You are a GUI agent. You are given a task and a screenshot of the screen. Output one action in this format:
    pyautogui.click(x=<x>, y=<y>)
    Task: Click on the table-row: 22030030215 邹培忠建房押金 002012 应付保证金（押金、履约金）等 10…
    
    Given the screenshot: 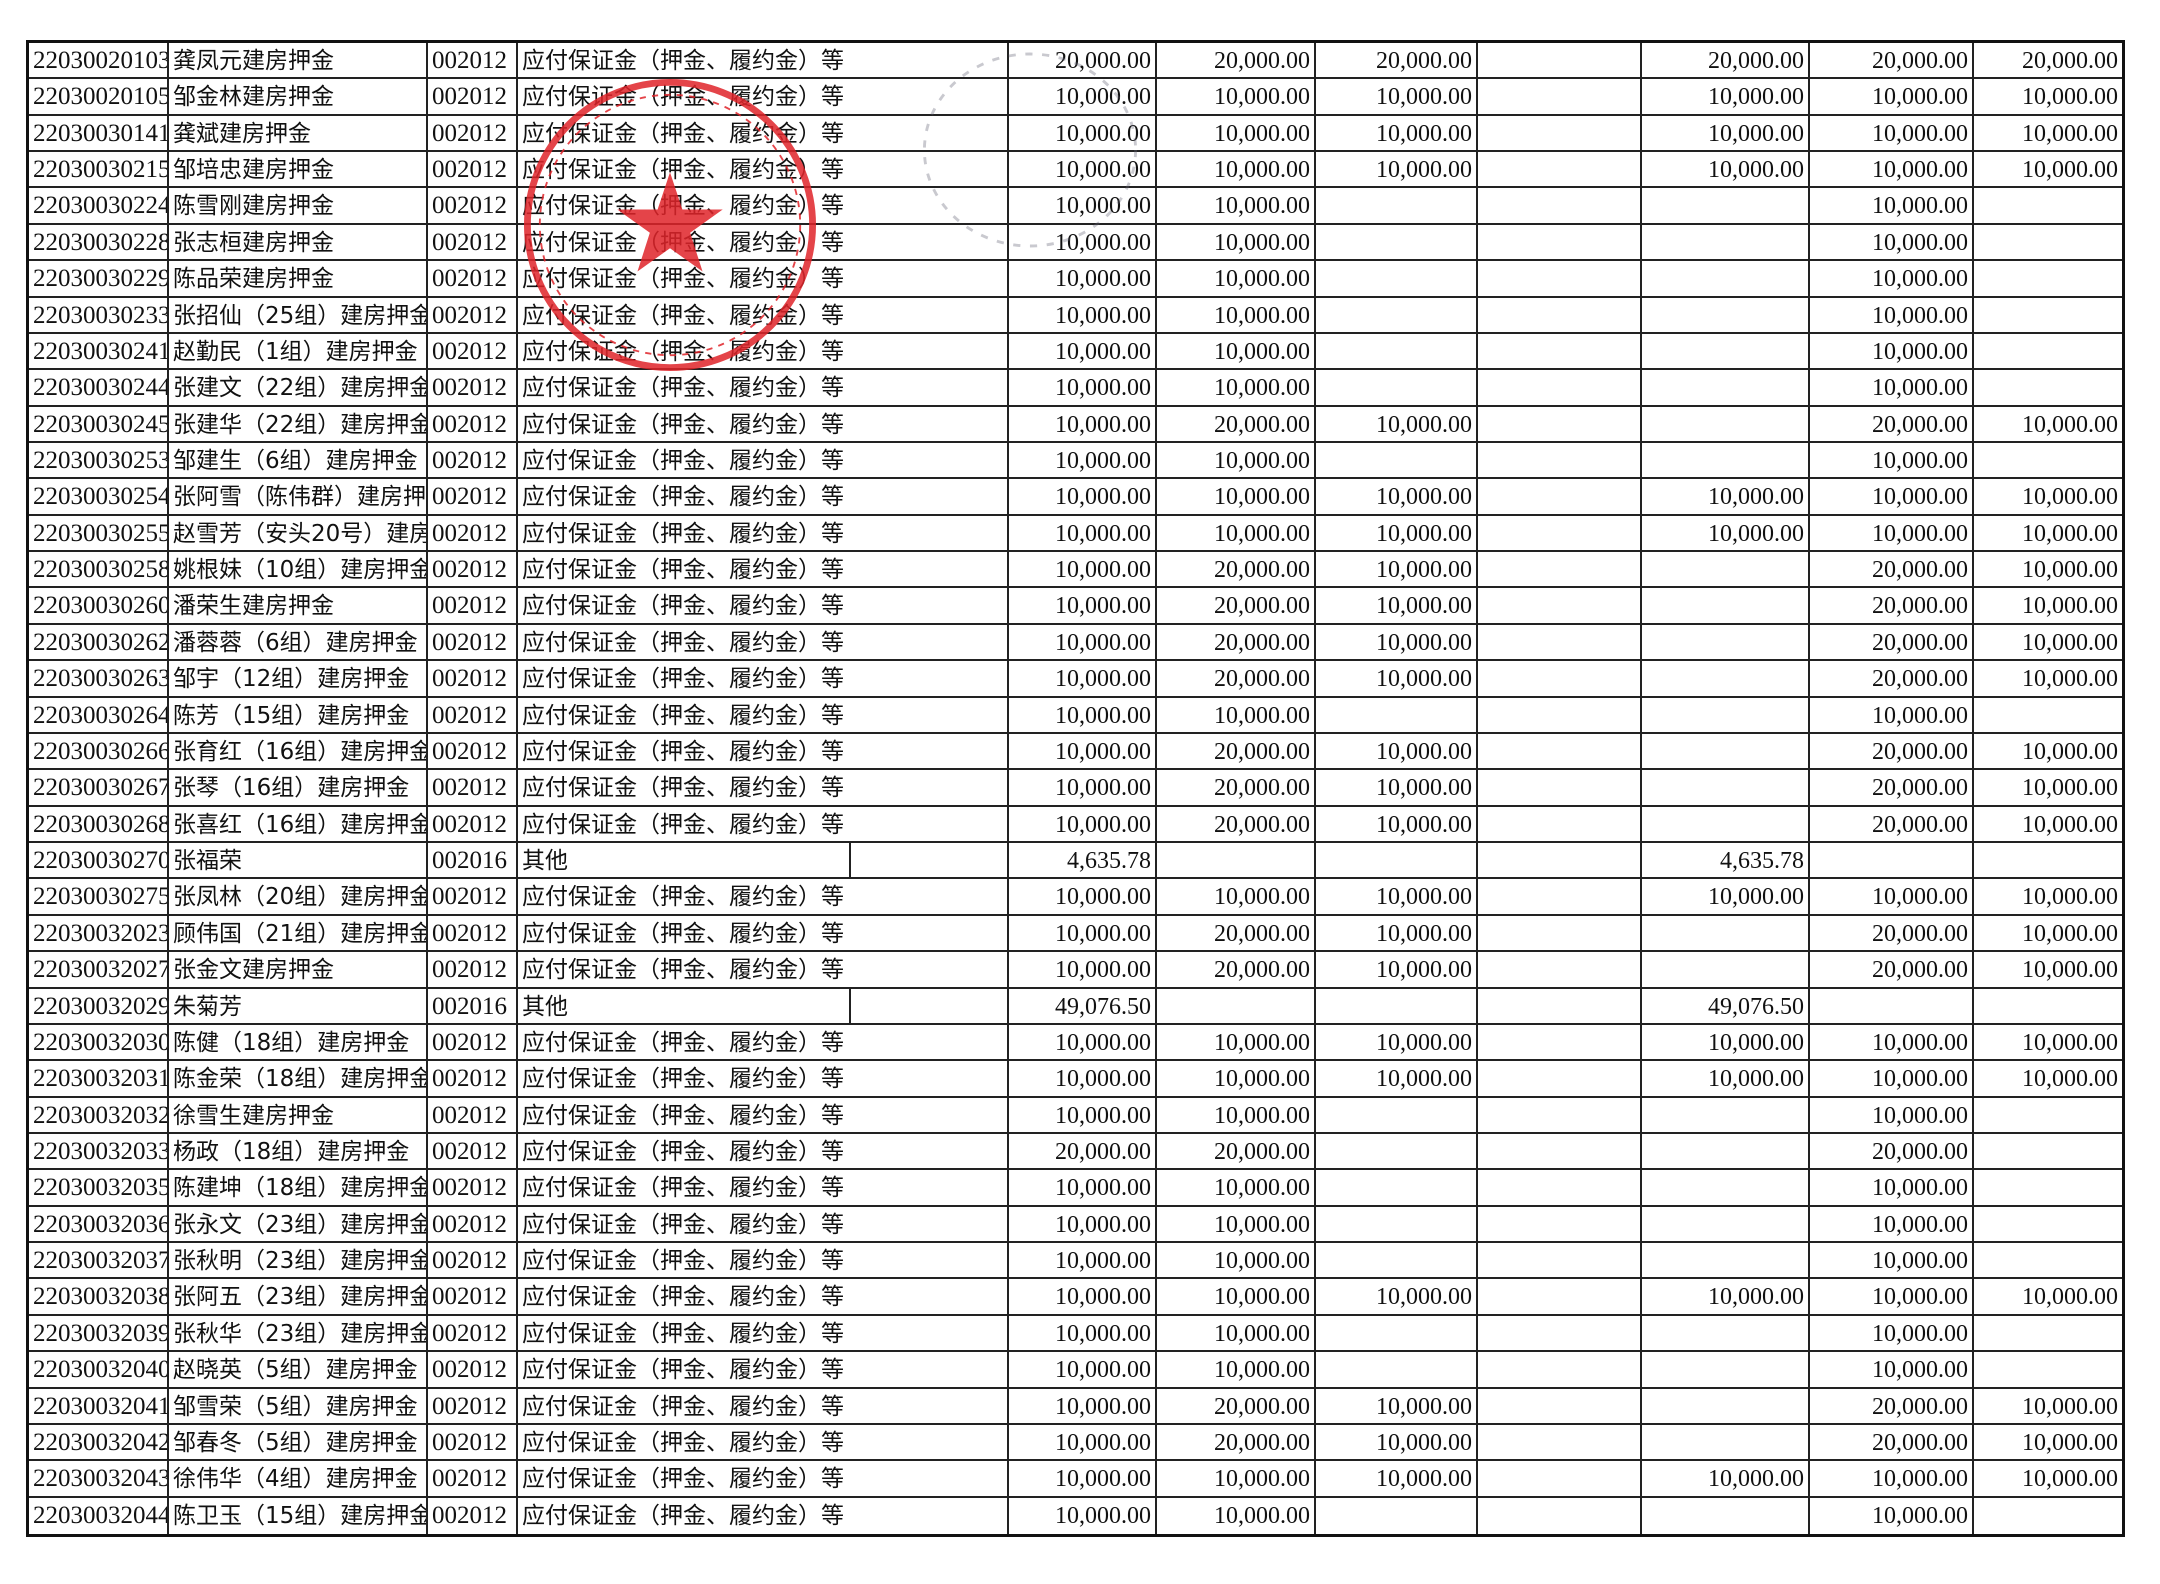 What is the action you would take?
    pyautogui.click(x=1075, y=170)
    